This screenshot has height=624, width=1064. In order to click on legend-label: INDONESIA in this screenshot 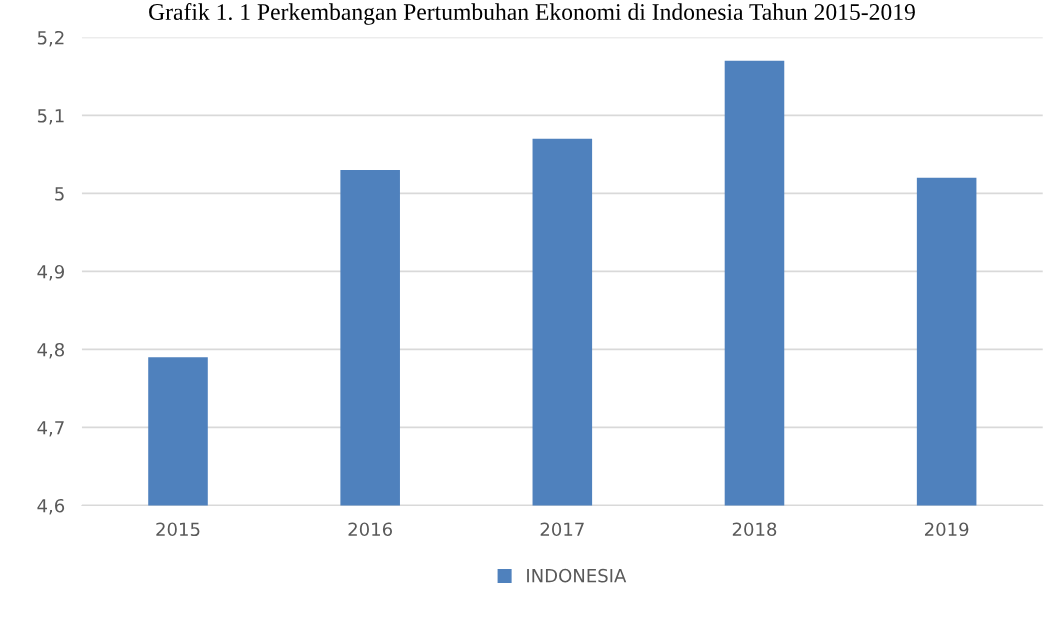, I will do `click(577, 575)`.